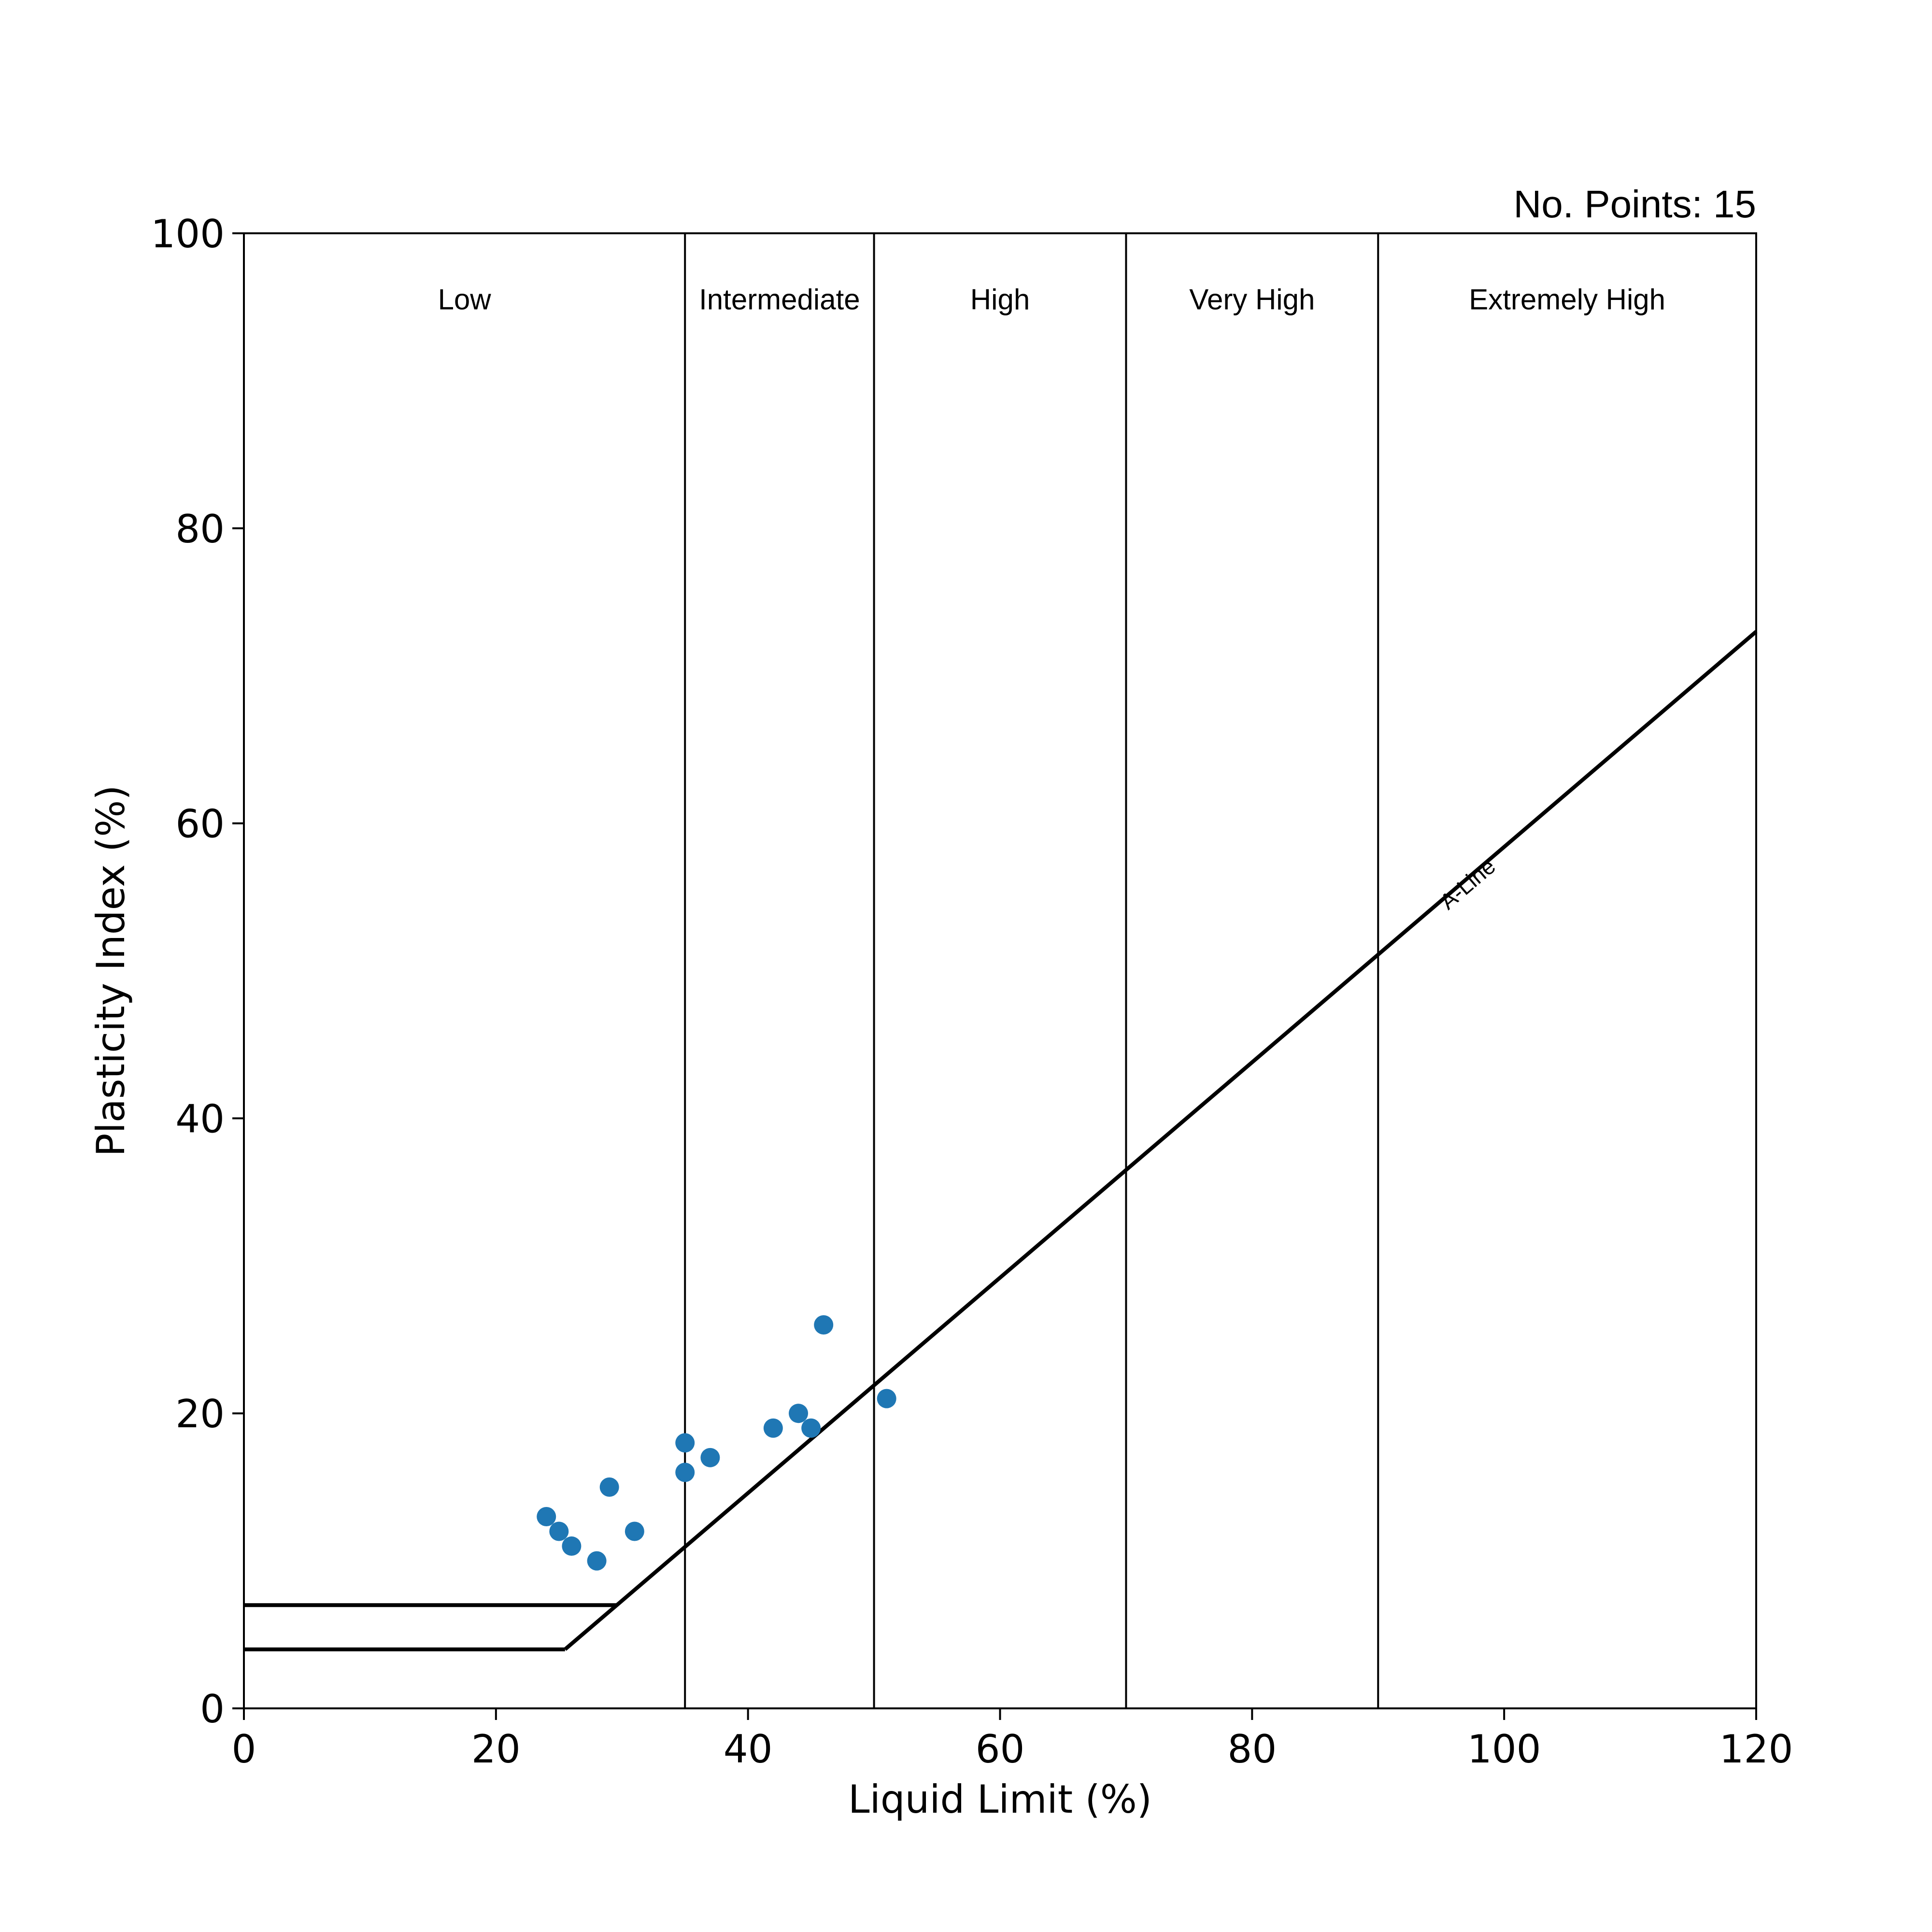 This screenshot has height=1932, width=1932. What do you see at coordinates (200, 529) in the screenshot?
I see `y-tick-label: 80` at bounding box center [200, 529].